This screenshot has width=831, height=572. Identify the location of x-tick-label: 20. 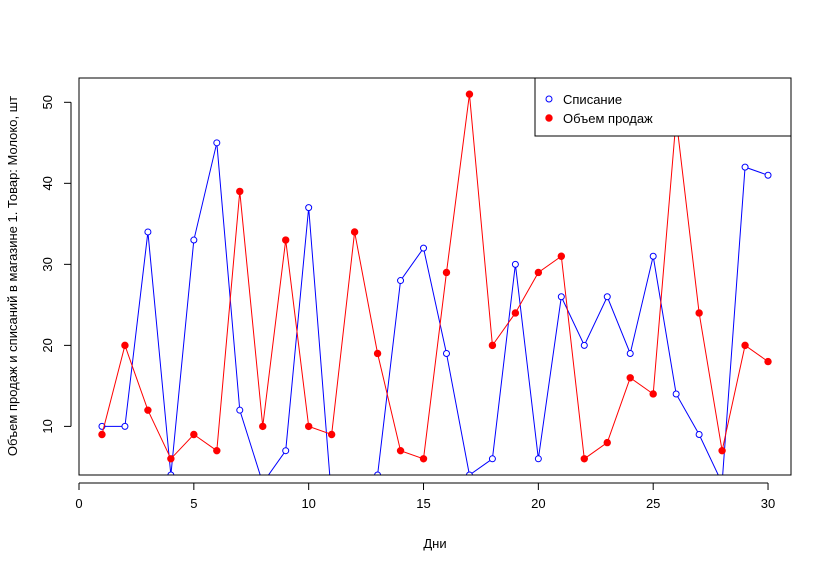
(538, 503).